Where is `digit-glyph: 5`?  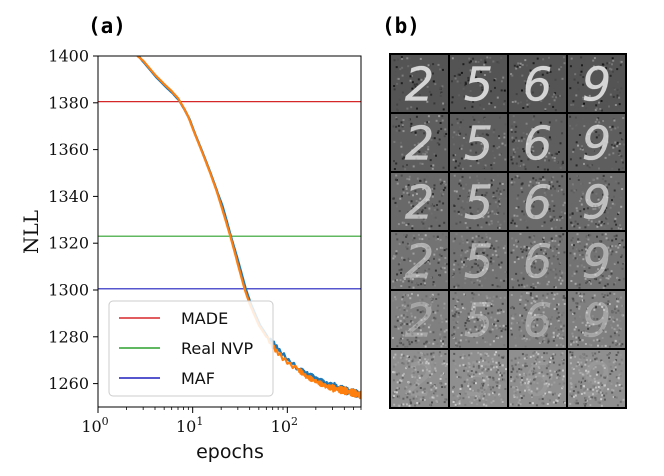
digit-glyph: 5 is located at coordinates (478, 203).